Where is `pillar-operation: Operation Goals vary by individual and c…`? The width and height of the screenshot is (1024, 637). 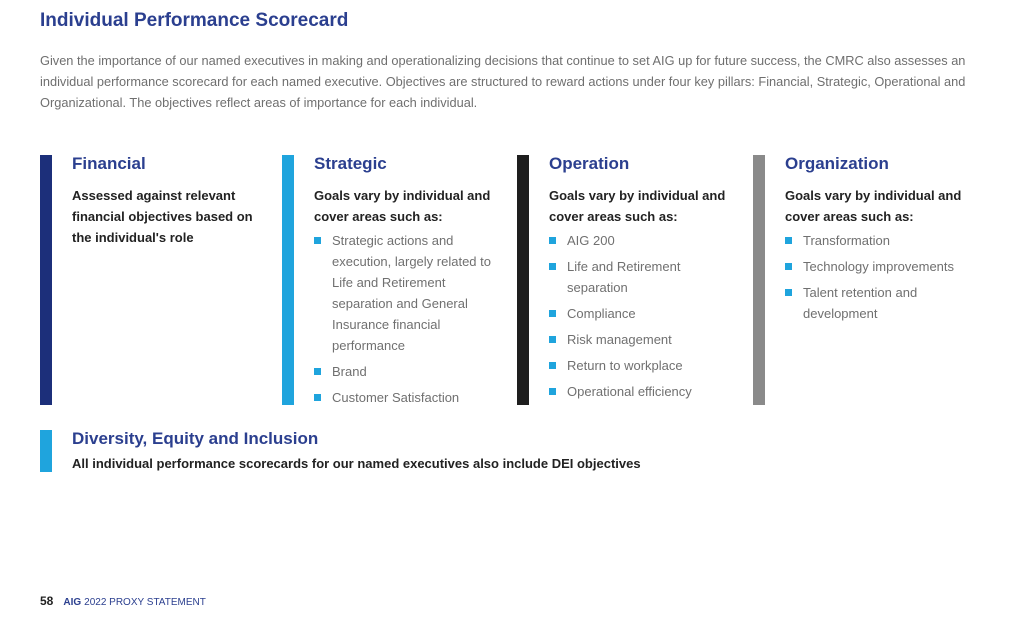 pillar-operation: Operation Goals vary by individual and c… is located at coordinates (629, 280).